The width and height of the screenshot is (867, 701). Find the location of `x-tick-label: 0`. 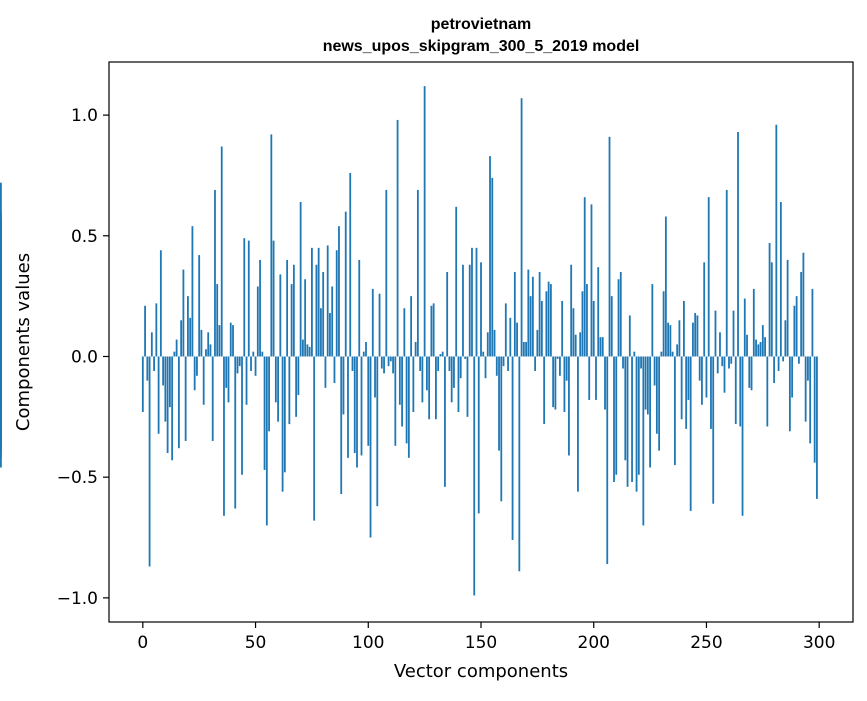

x-tick-label: 0 is located at coordinates (142, 643).